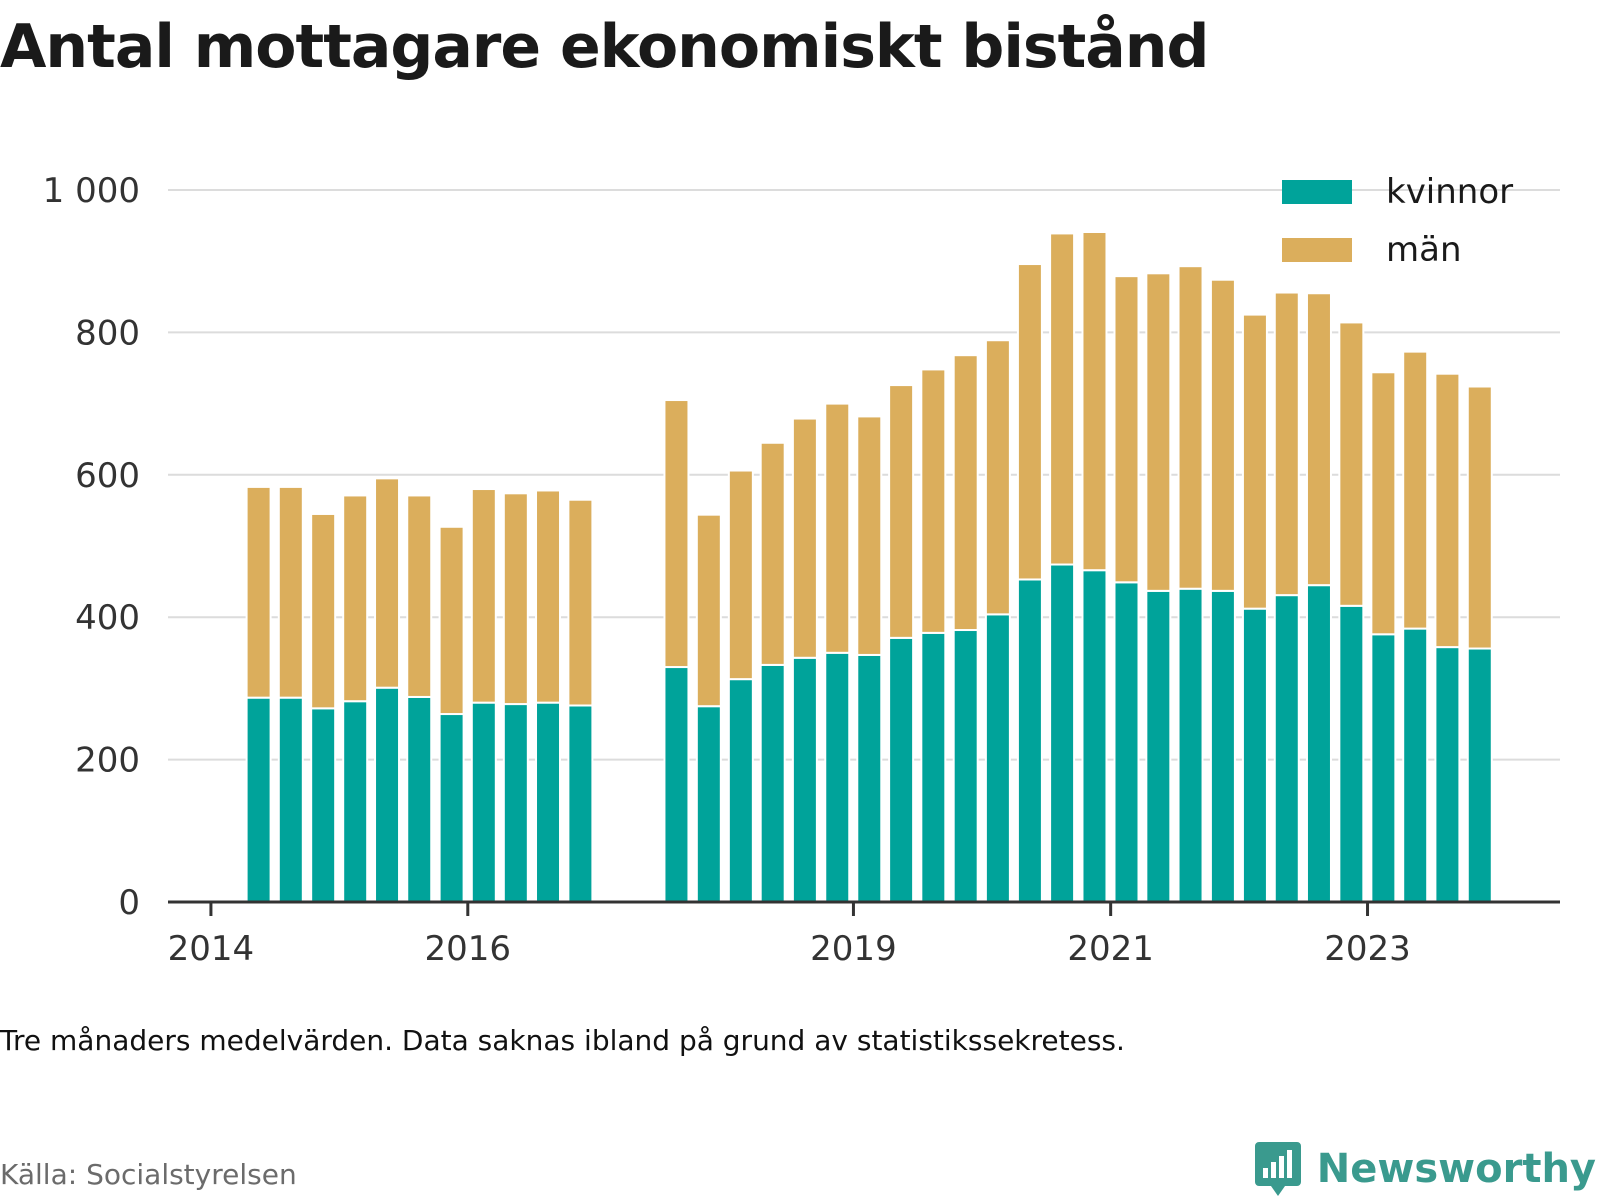 The height and width of the screenshot is (1200, 1600). Describe the element at coordinates (1317, 192) in the screenshot. I see `legend-swatch-kvinnor` at that location.